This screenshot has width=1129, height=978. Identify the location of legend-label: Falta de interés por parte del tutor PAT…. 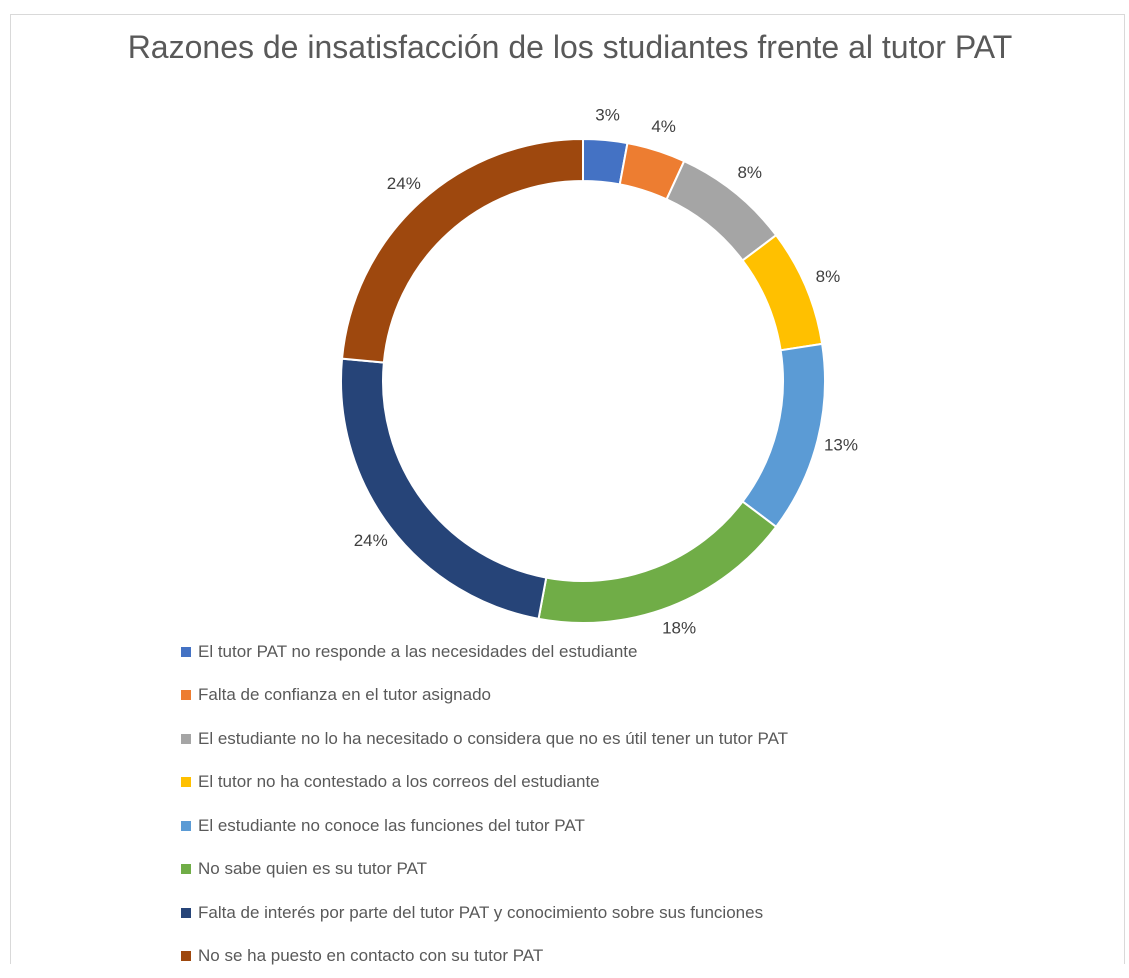
(480, 913).